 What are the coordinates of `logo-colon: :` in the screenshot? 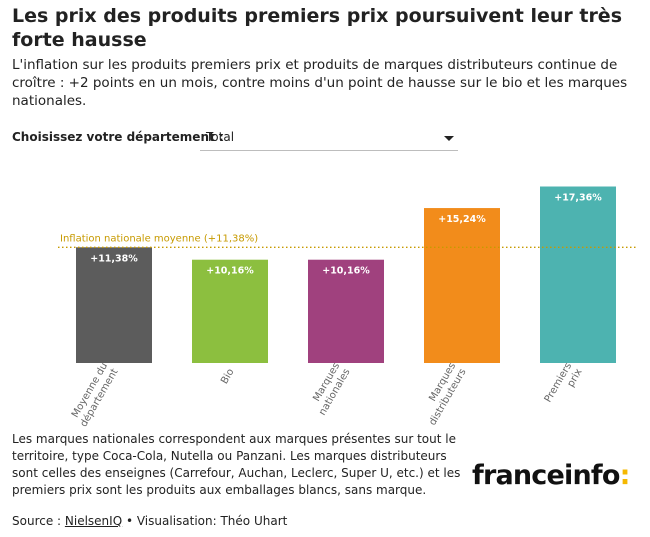 It's located at (625, 475).